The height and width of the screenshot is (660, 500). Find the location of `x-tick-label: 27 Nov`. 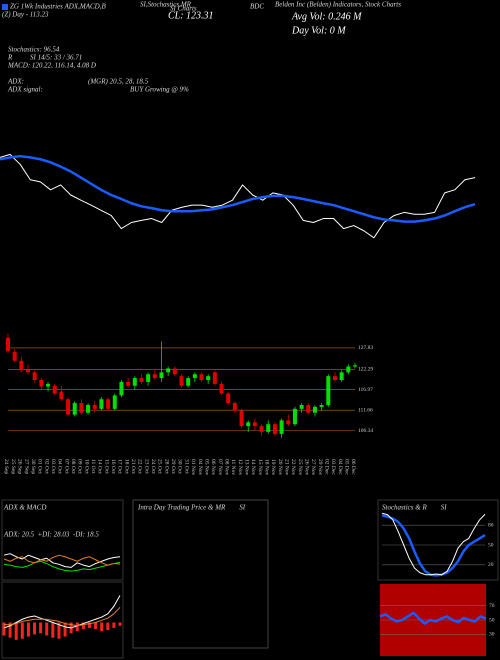

x-tick-label: 27 Nov is located at coordinates (313, 467).